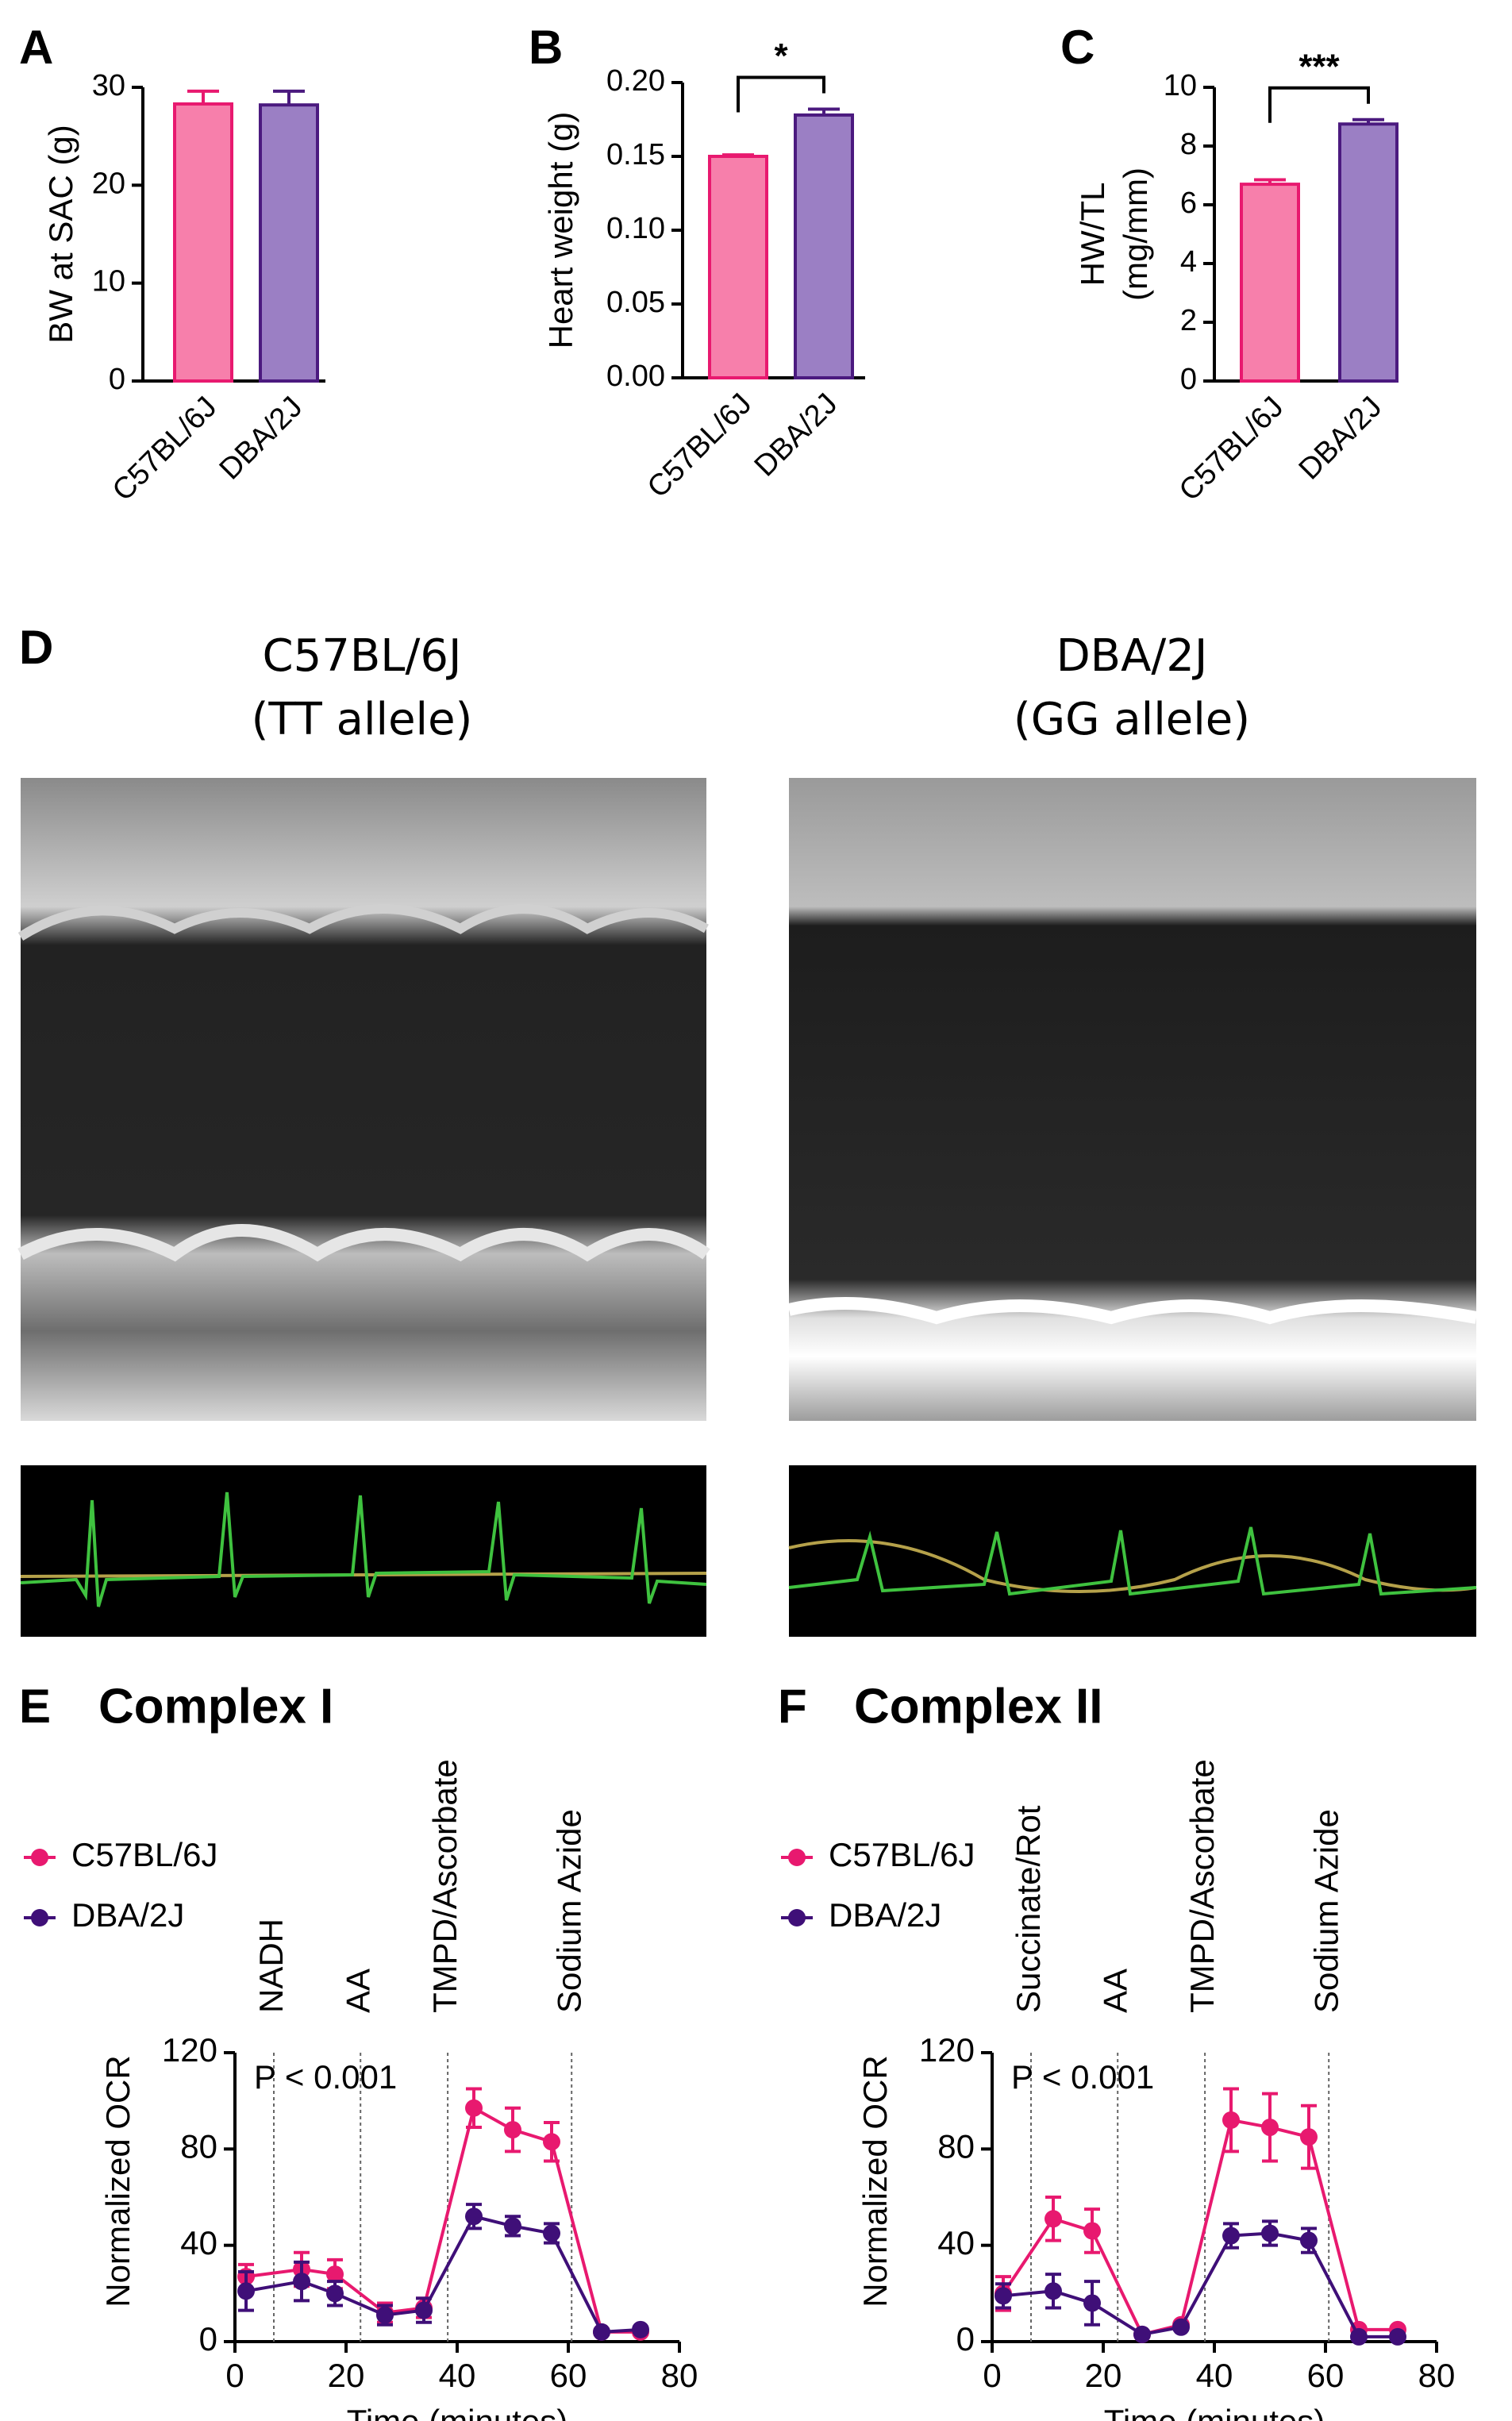  What do you see at coordinates (362, 656) in the screenshot?
I see `image-title: C57BL/6J` at bounding box center [362, 656].